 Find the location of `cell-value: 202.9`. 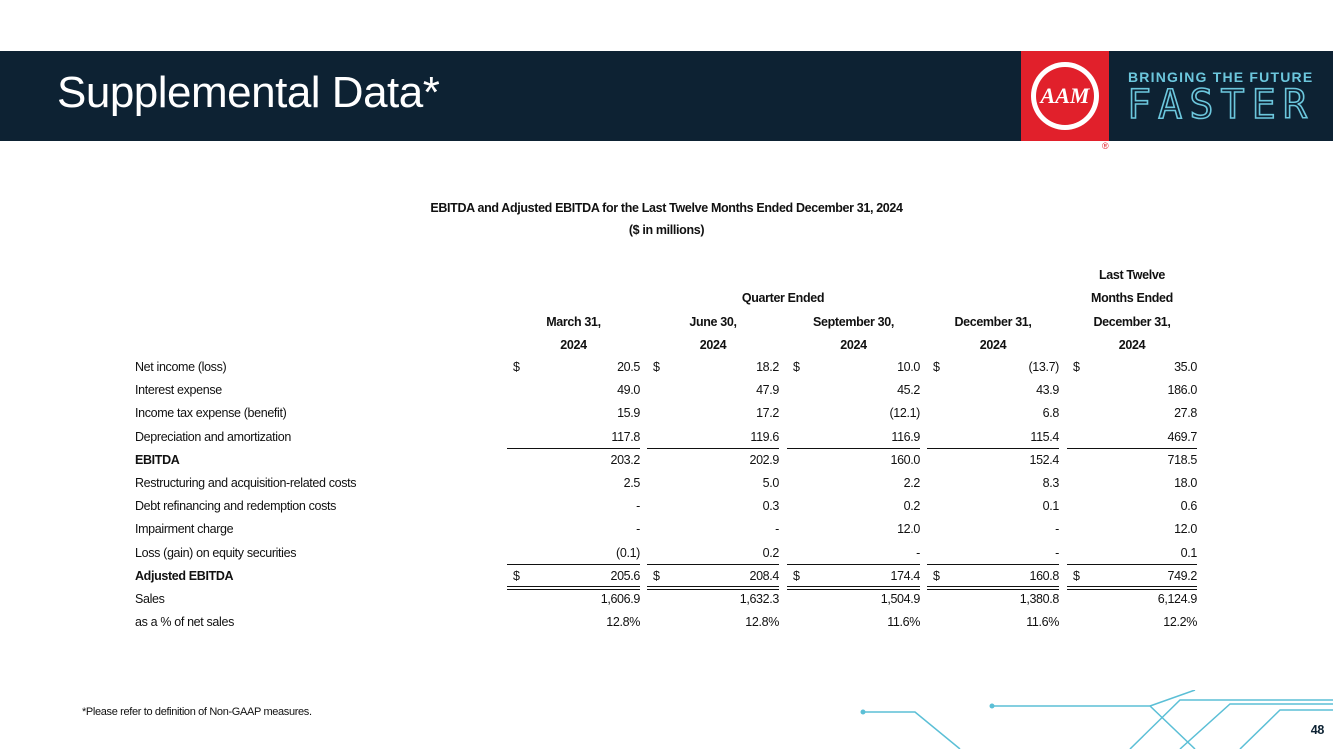

cell-value: 202.9 is located at coordinates (764, 459).